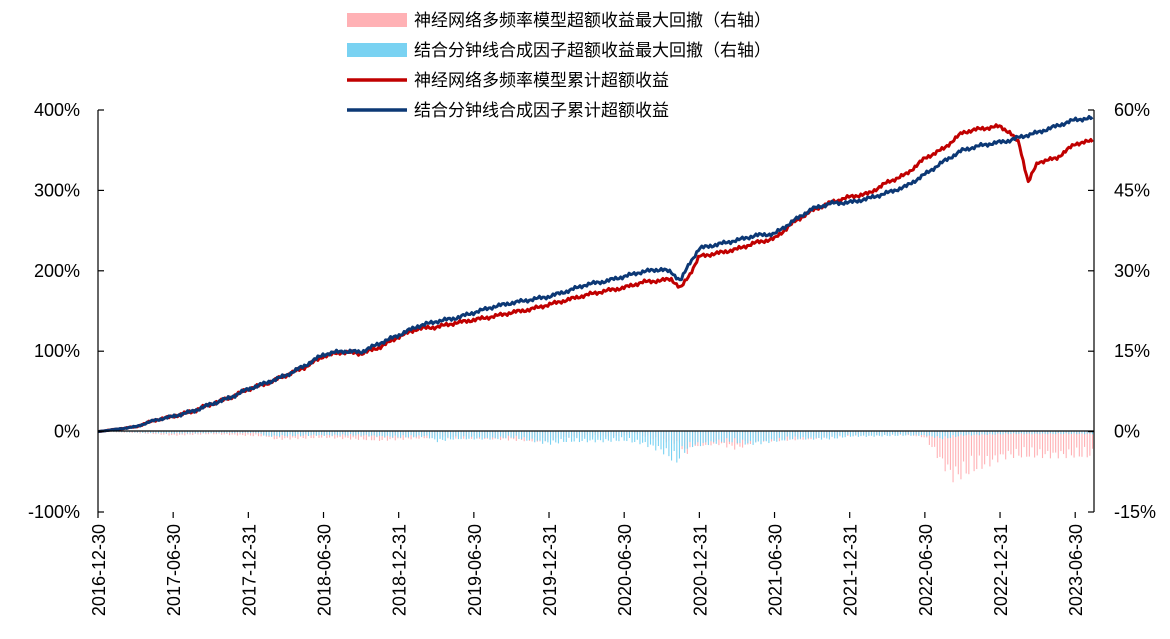  Describe the element at coordinates (1122, 311) in the screenshot. I see `right-y-axis-ticks: -15% 0% 15% 30% 45% 60%` at that location.